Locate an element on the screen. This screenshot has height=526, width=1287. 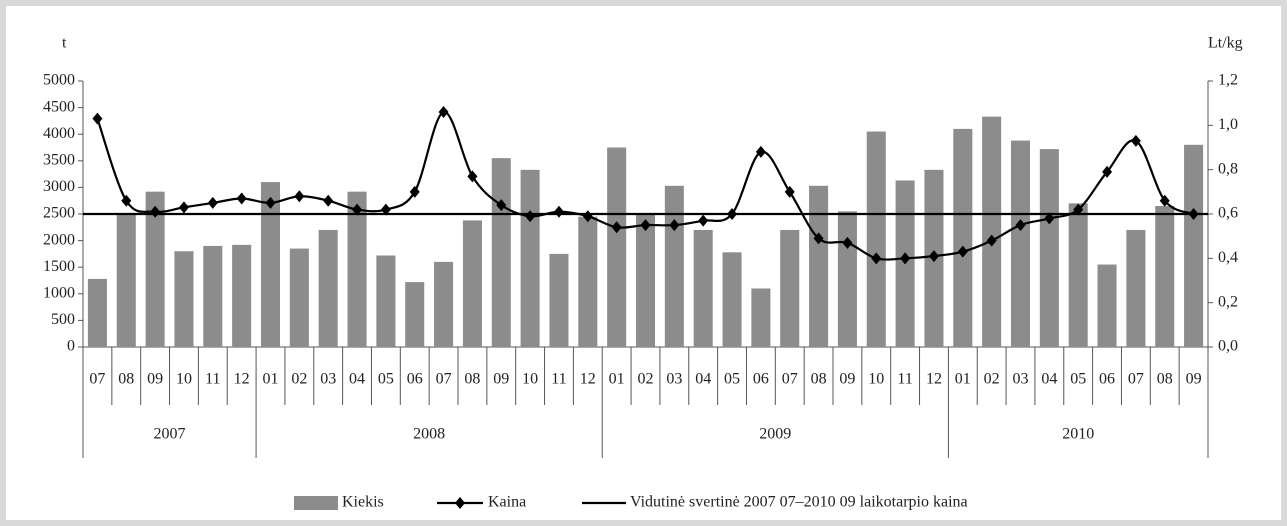
legend-swatch is located at coordinates (316, 503).